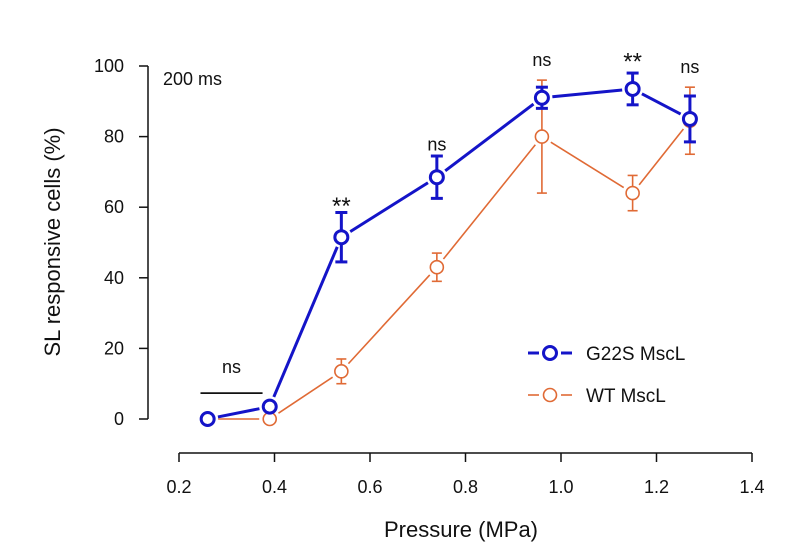 Image resolution: width=807 pixels, height=546 pixels. What do you see at coordinates (52, 241) in the screenshot?
I see `y-axis-label: SL responsive cells (%)` at bounding box center [52, 241].